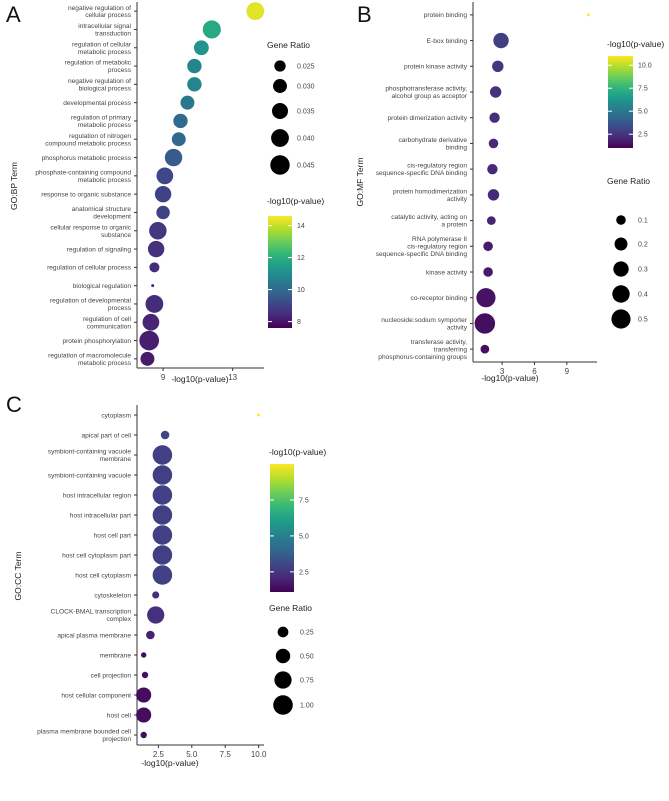 The width and height of the screenshot is (669, 801). What do you see at coordinates (103, 575) in the screenshot?
I see `term-label: host cell cytoplasm` at bounding box center [103, 575].